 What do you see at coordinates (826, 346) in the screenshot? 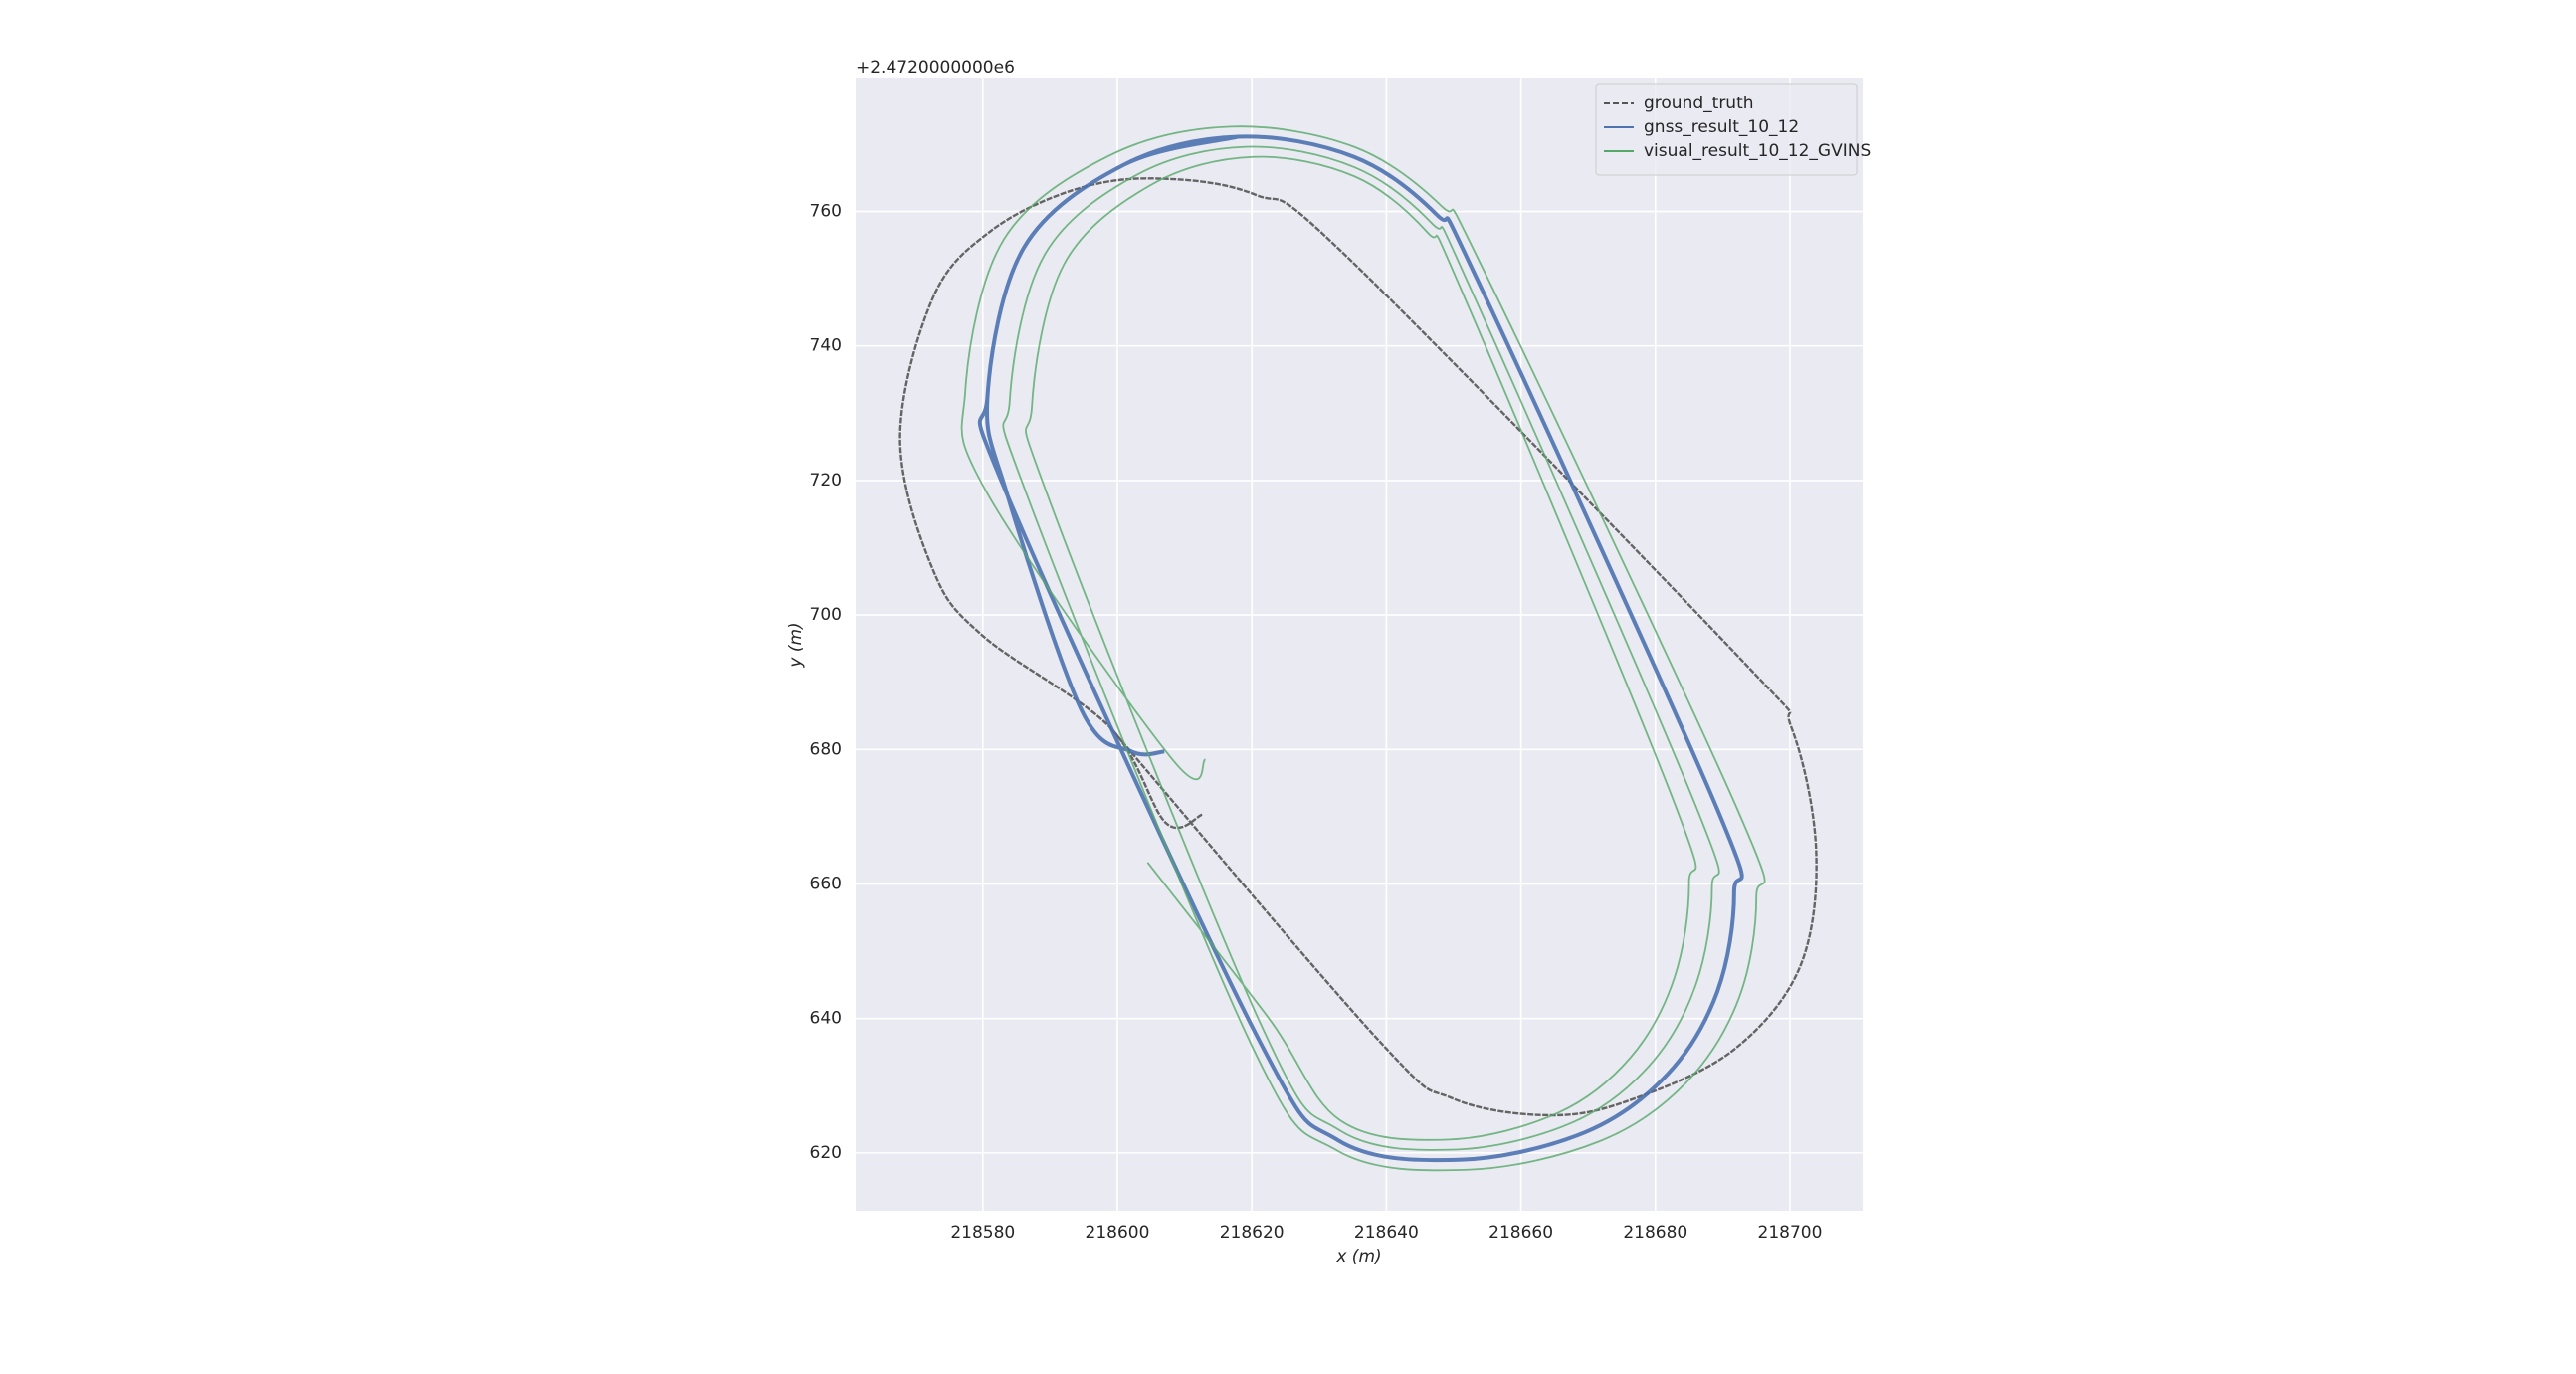
I see `y-tick-label: 740` at bounding box center [826, 346].